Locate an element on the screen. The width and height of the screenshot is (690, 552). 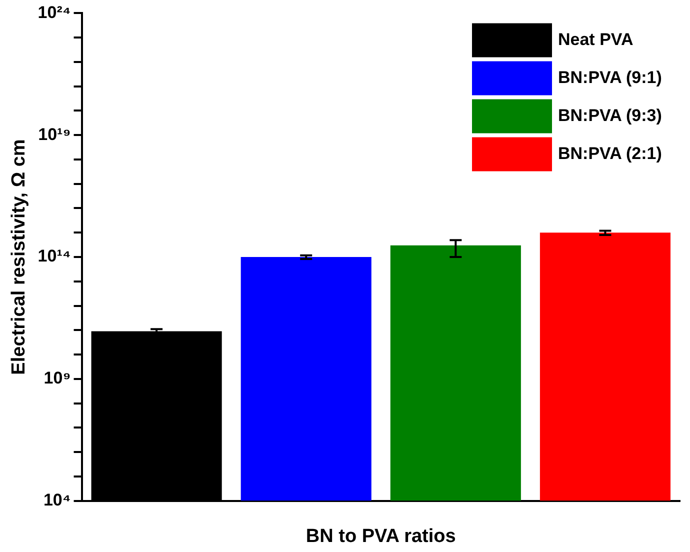
y-tick-label: 10¹⁹ is located at coordinates (54, 134).